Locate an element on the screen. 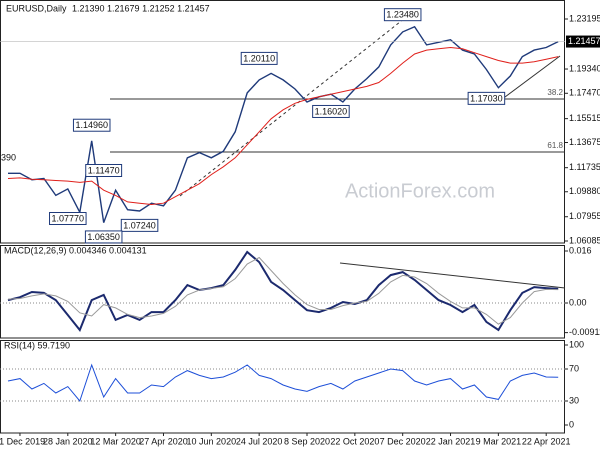  callout-label: 1.06350 is located at coordinates (103, 237).